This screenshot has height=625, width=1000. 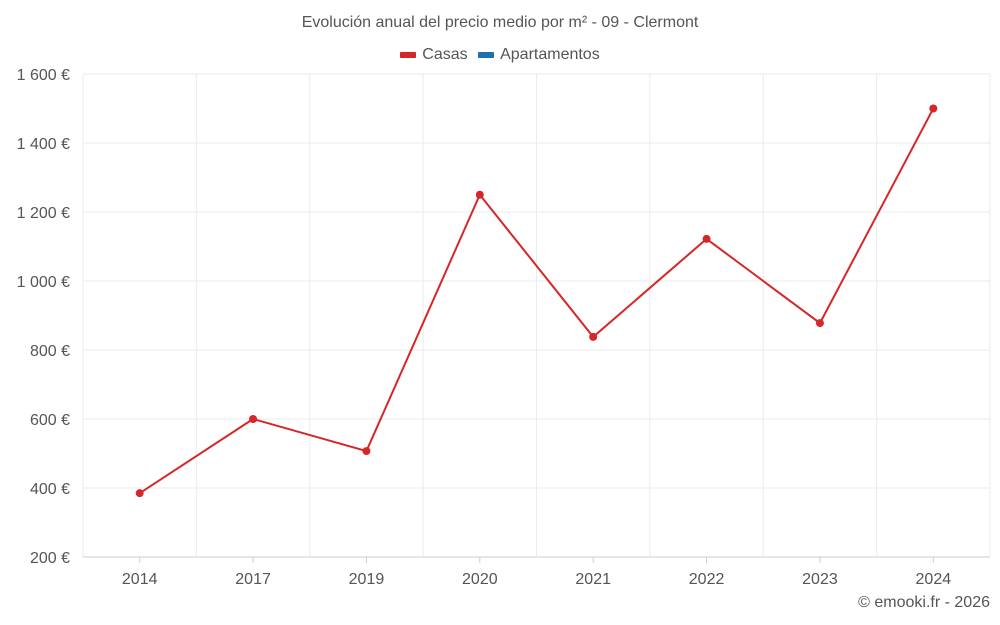 I want to click on y-tick-label: 200 €, so click(x=50, y=558).